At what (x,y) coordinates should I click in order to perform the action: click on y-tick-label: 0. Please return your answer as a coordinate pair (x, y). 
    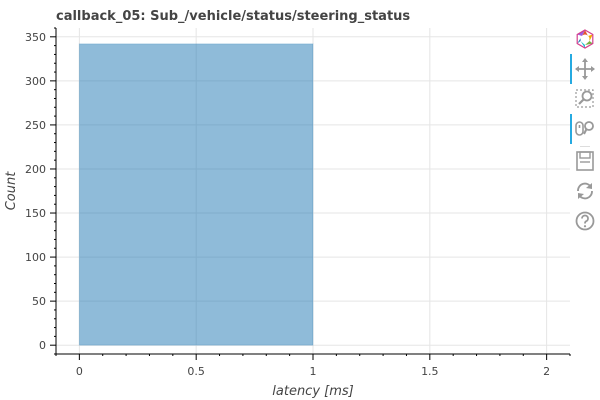
    Looking at the image, I should click on (42, 345).